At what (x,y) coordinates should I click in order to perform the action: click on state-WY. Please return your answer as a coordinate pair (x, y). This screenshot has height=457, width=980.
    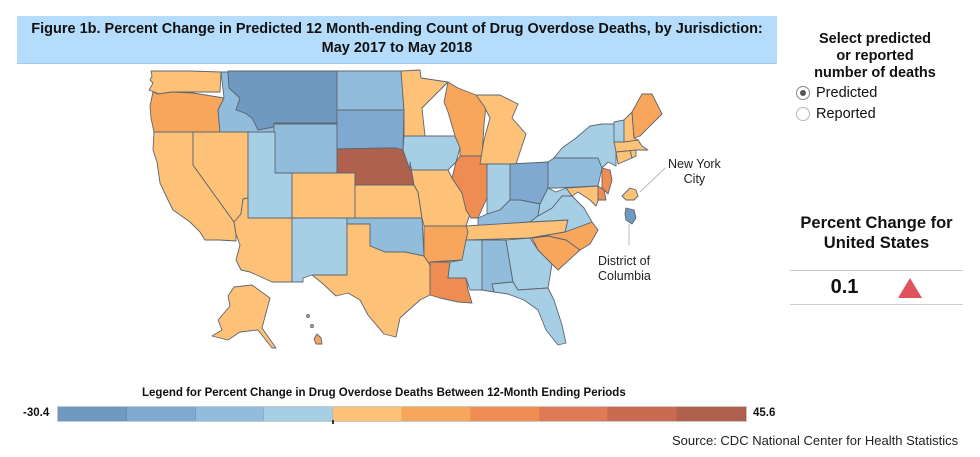
    Looking at the image, I should click on (305, 148).